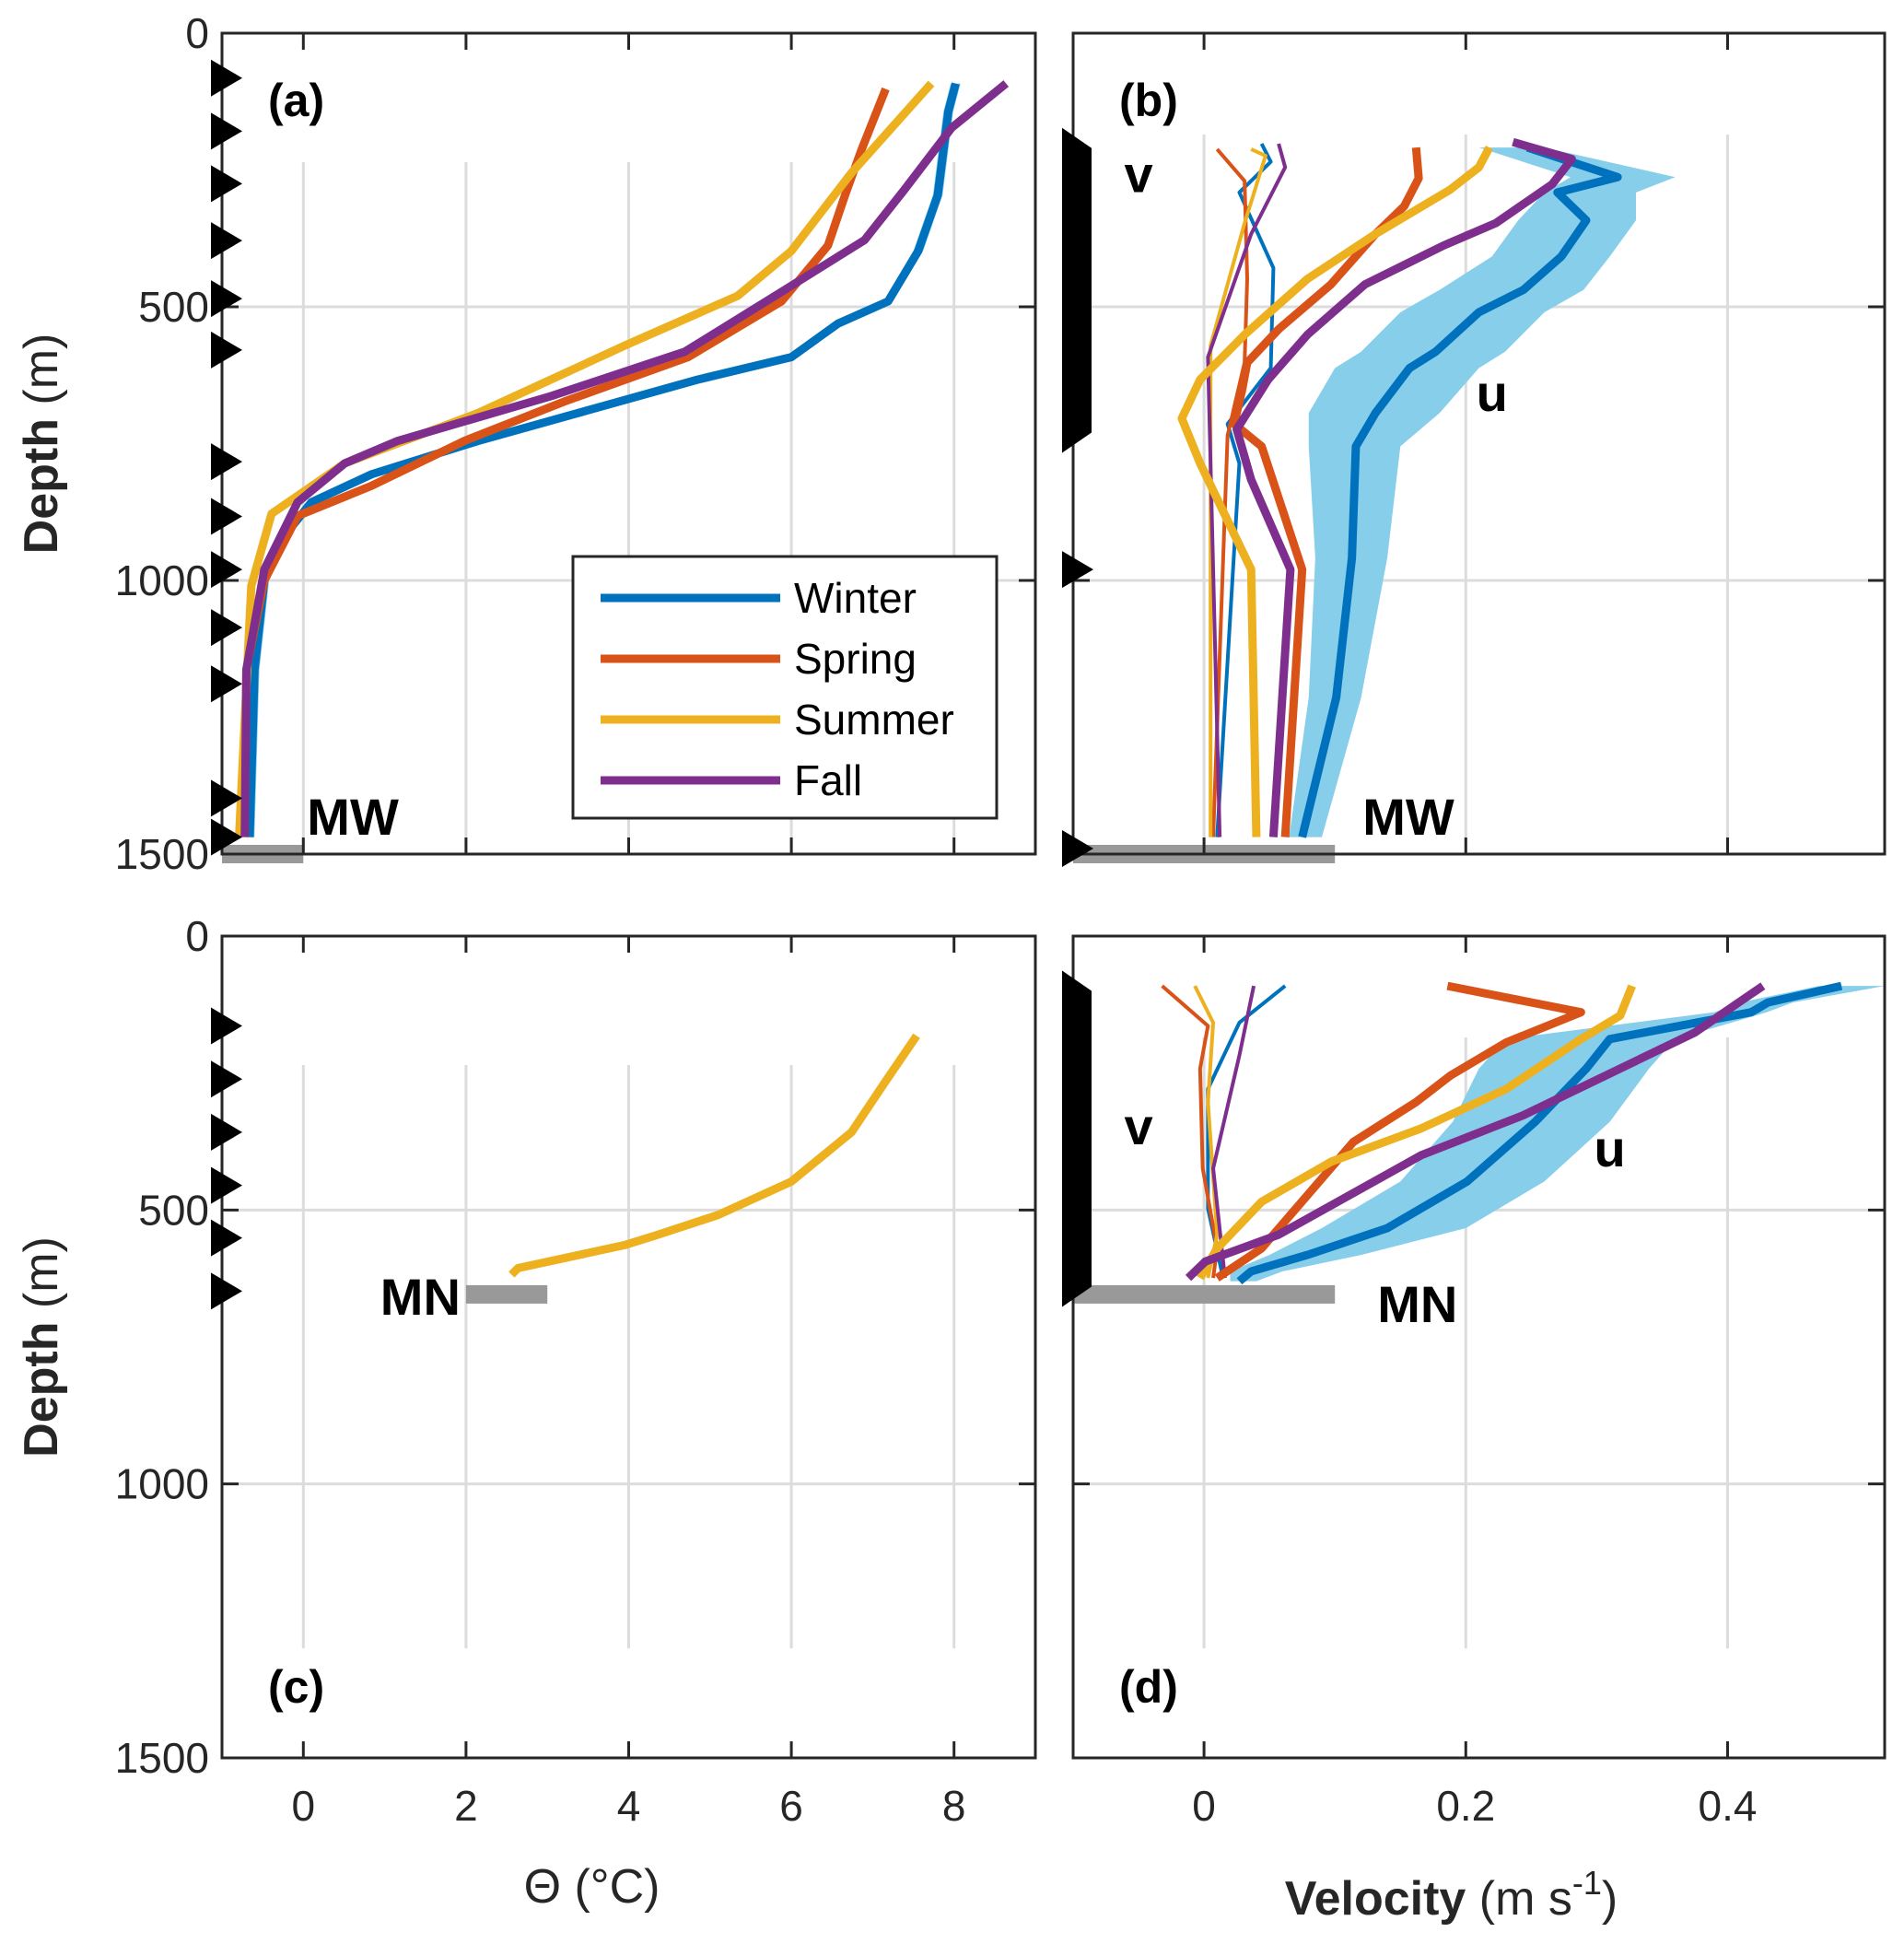 The width and height of the screenshot is (1904, 1944). I want to click on legend-item-fall: Fall, so click(731, 780).